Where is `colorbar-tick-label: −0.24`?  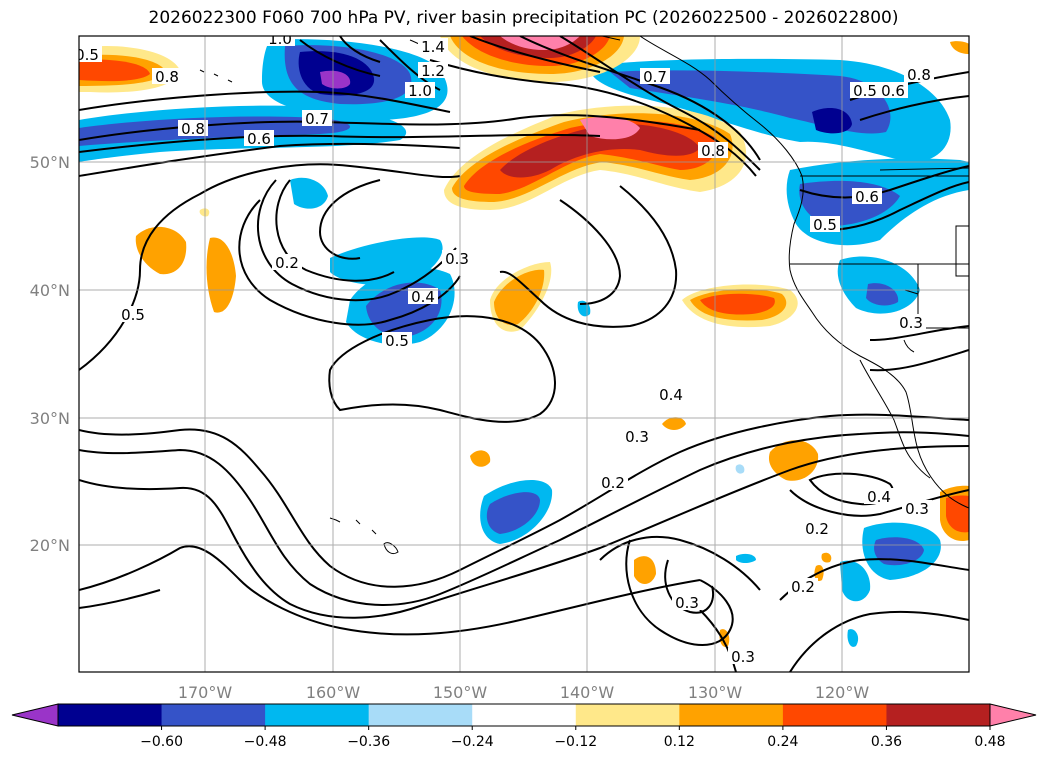 colorbar-tick-label: −0.24 is located at coordinates (472, 742).